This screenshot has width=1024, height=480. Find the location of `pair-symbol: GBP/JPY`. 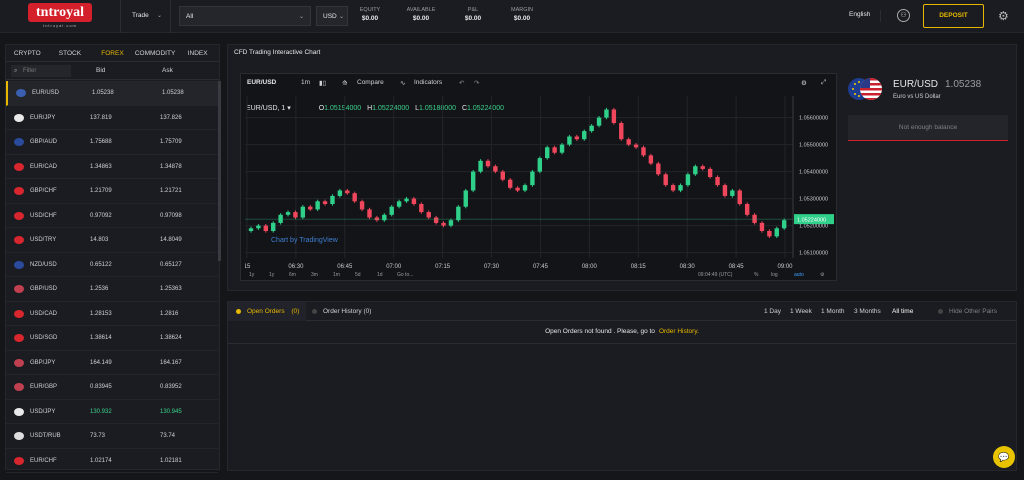

pair-symbol: GBP/JPY is located at coordinates (43, 362).